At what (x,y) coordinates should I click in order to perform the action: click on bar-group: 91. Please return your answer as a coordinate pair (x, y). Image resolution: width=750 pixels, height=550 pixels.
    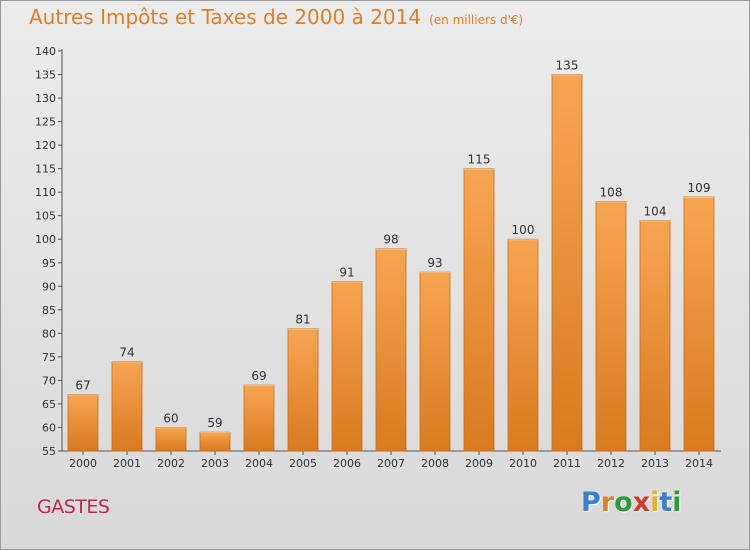
    Looking at the image, I should click on (347, 359).